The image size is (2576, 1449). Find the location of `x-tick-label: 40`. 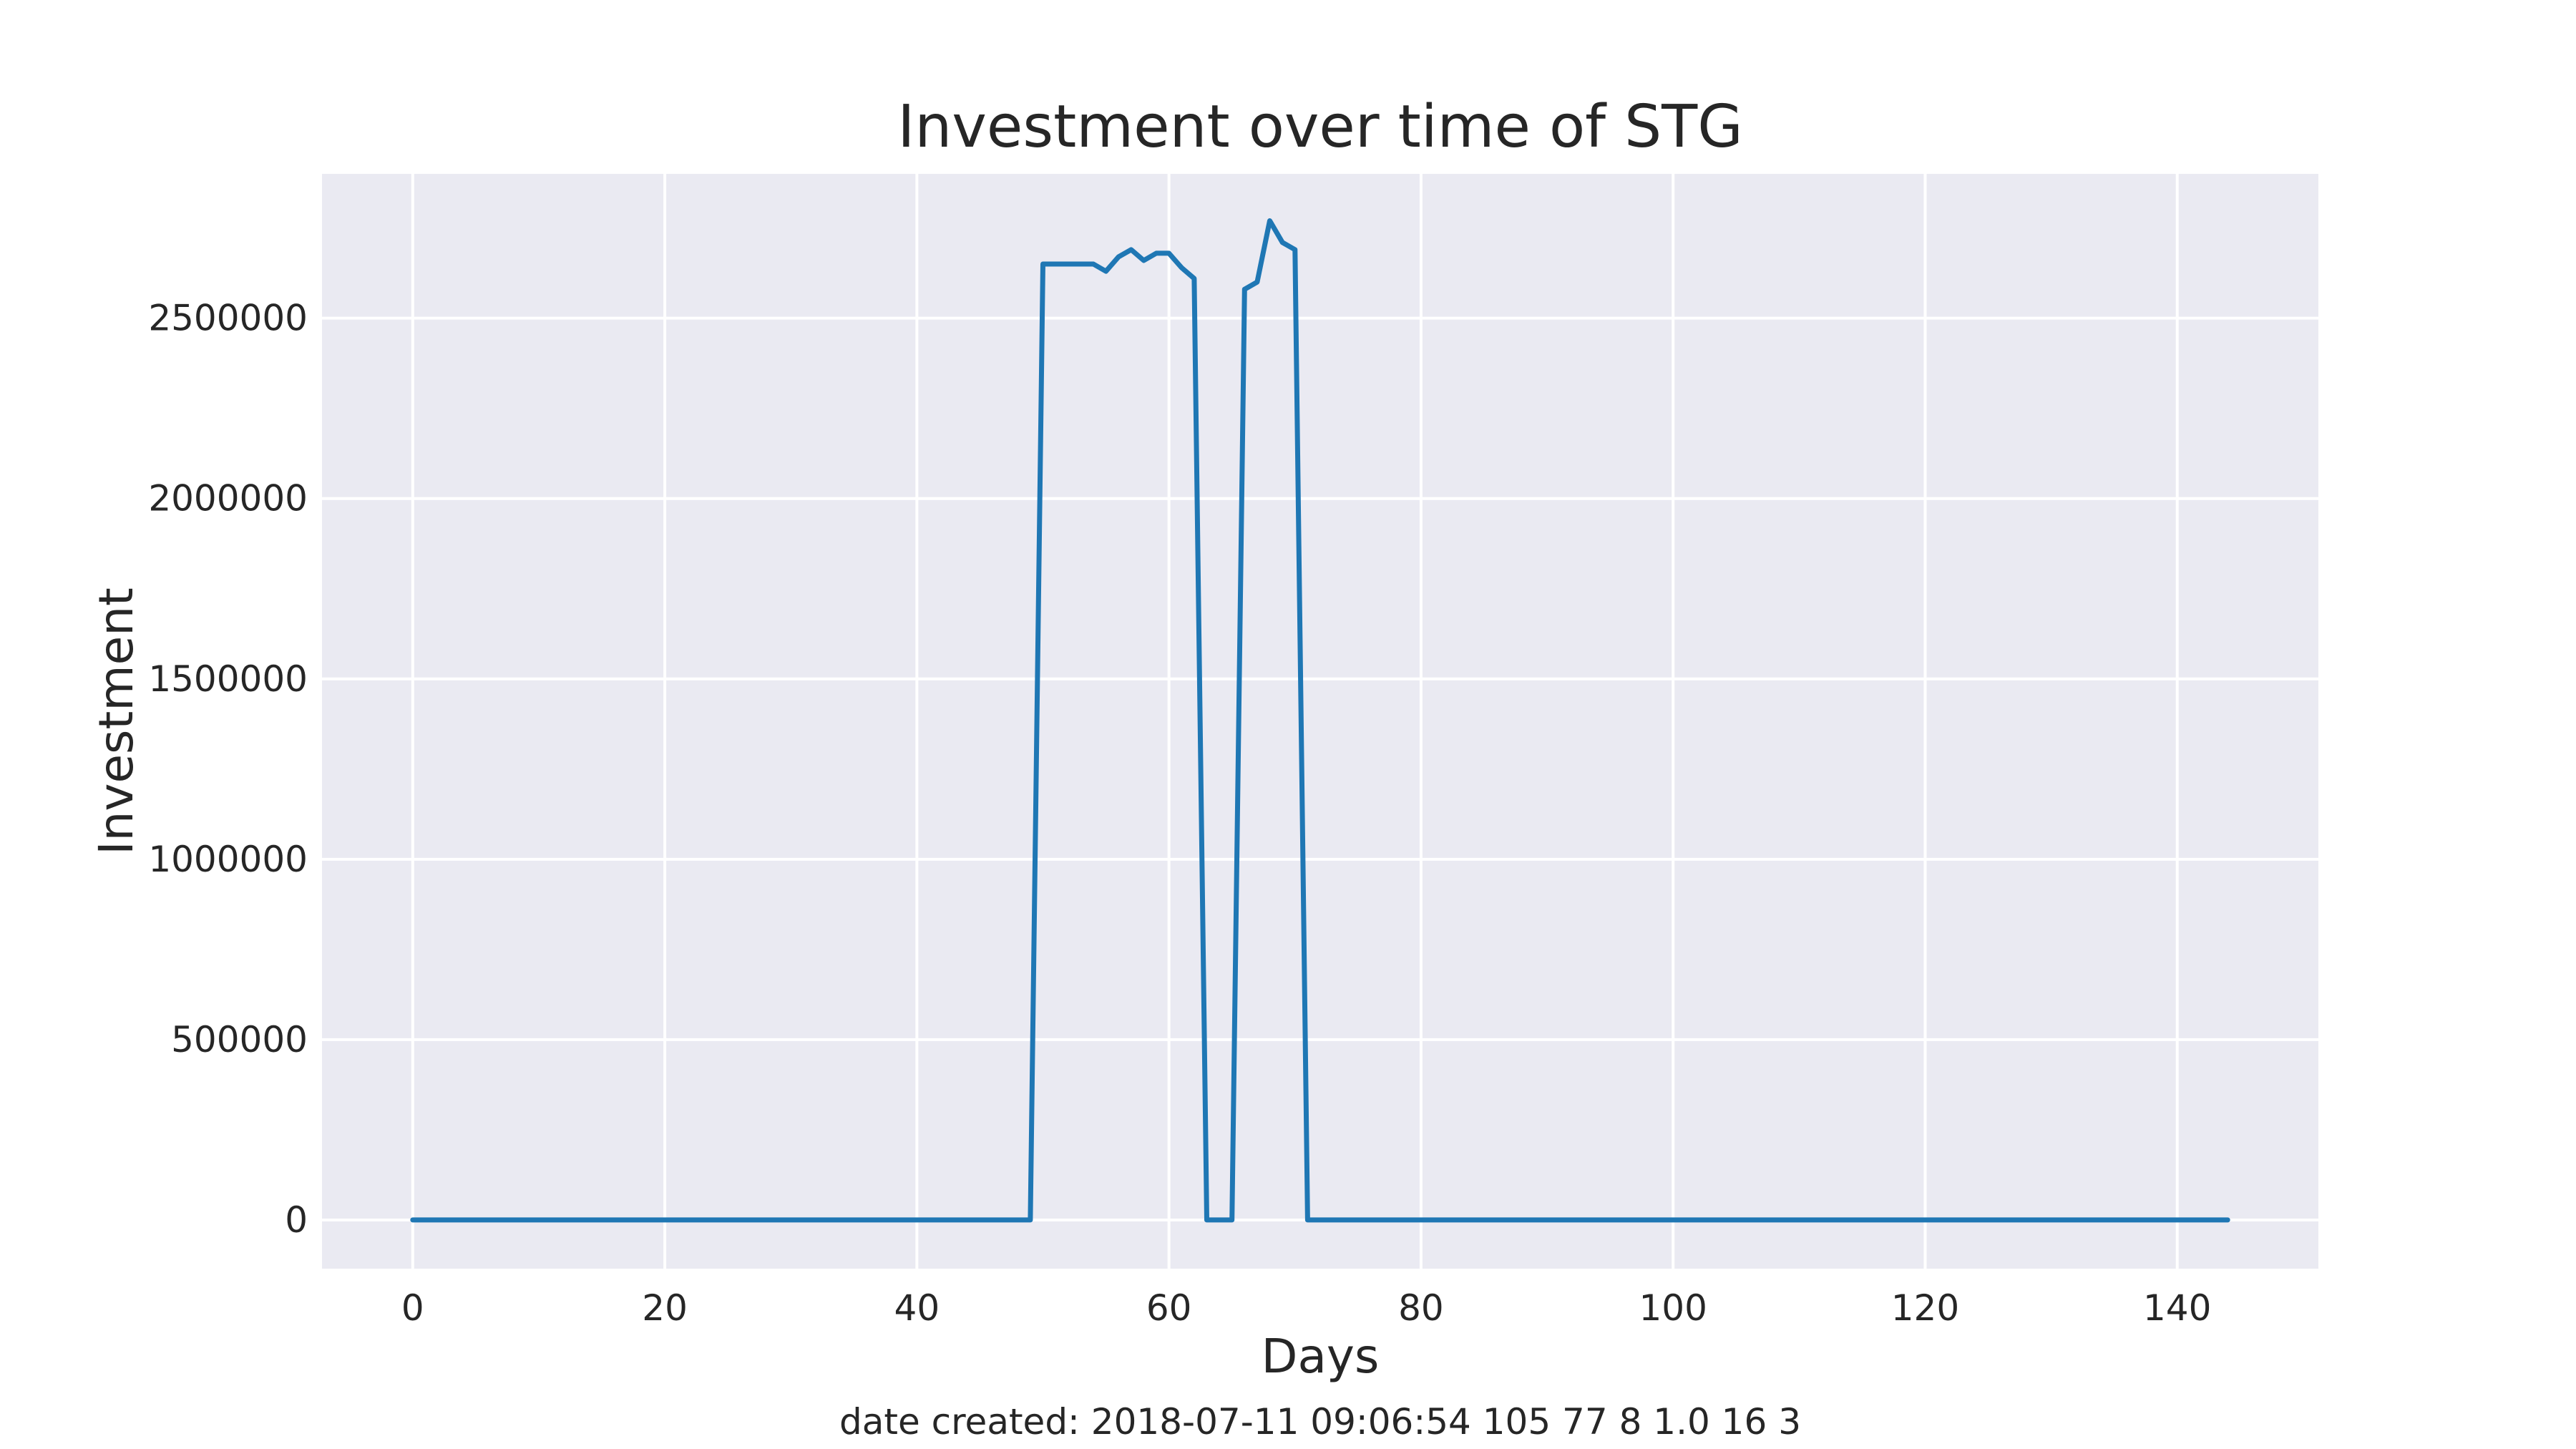

x-tick-label: 40 is located at coordinates (917, 1308).